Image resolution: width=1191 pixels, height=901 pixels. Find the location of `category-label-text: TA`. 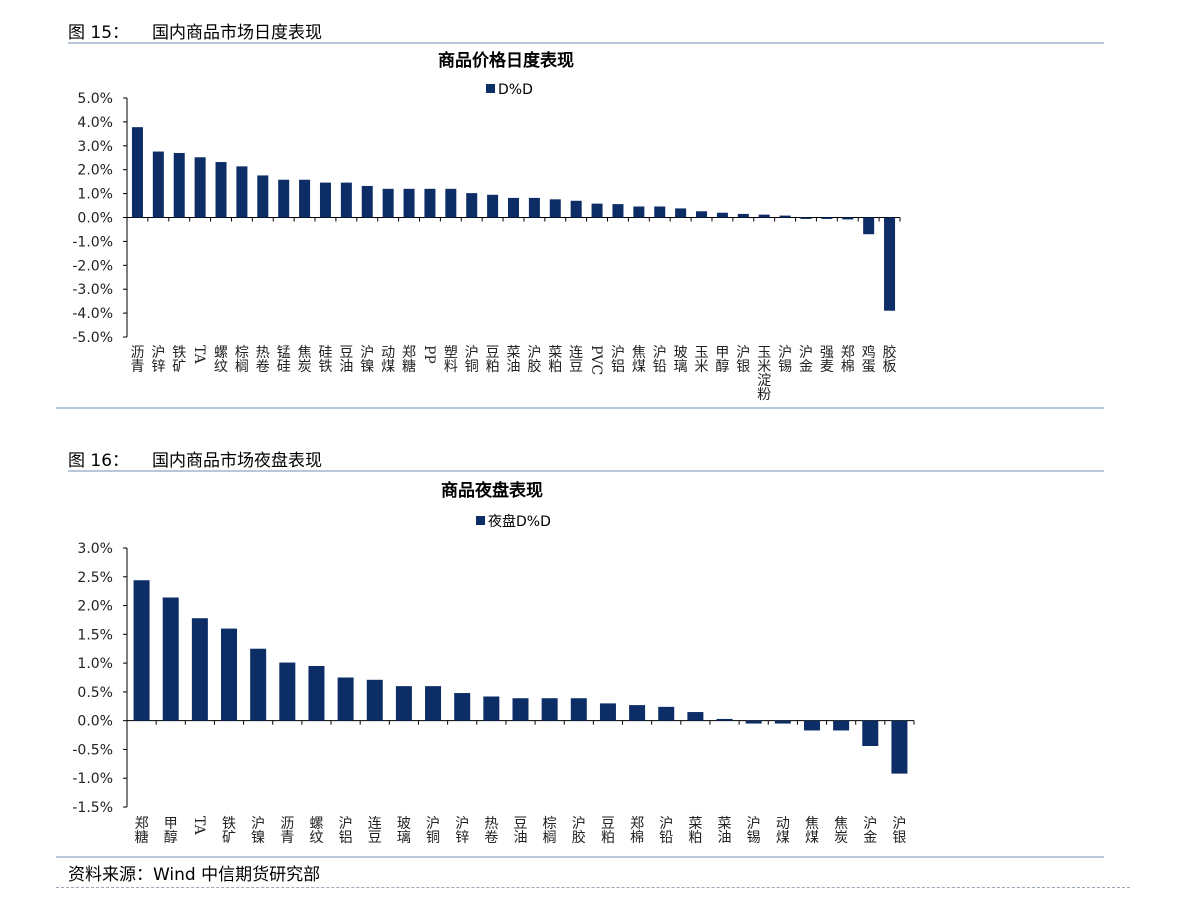

category-label-text: TA is located at coordinates (199, 826).